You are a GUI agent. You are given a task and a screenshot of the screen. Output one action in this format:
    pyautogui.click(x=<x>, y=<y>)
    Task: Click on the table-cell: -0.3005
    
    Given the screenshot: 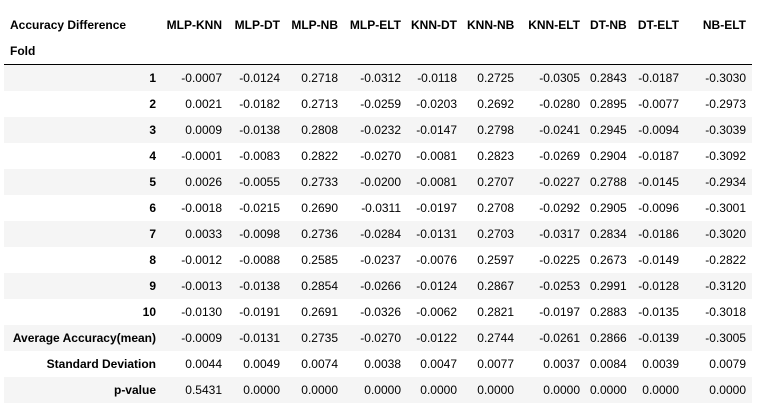 What is the action you would take?
    pyautogui.click(x=725, y=338)
    